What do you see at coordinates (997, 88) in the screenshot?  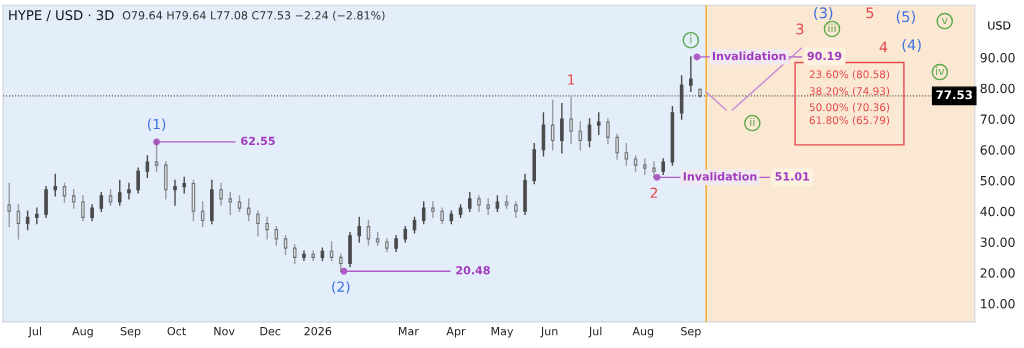 I see `y-tick-label: 80.00` at bounding box center [997, 88].